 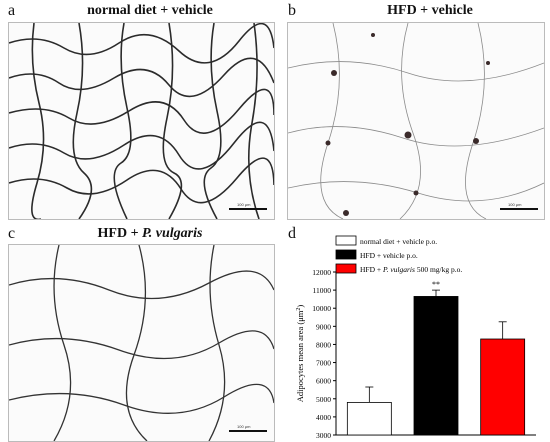 What do you see at coordinates (12, 10) in the screenshot?
I see `panel-a-letter: a` at bounding box center [12, 10].